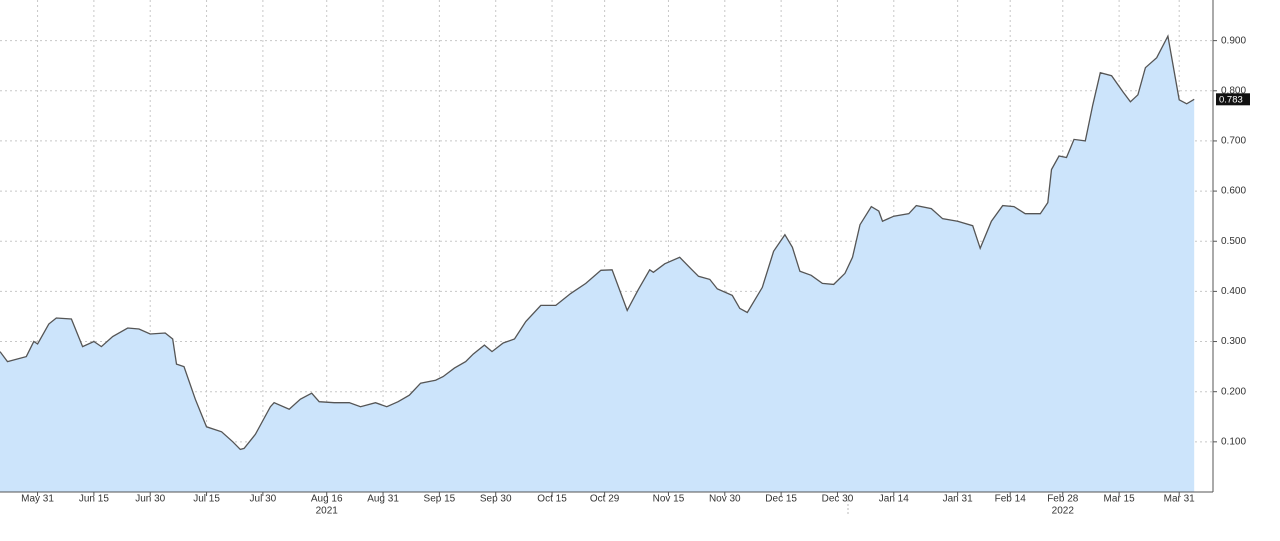 This screenshot has height=541, width=1280. What do you see at coordinates (552, 499) in the screenshot?
I see `x-tick-label: Oct 15` at bounding box center [552, 499].